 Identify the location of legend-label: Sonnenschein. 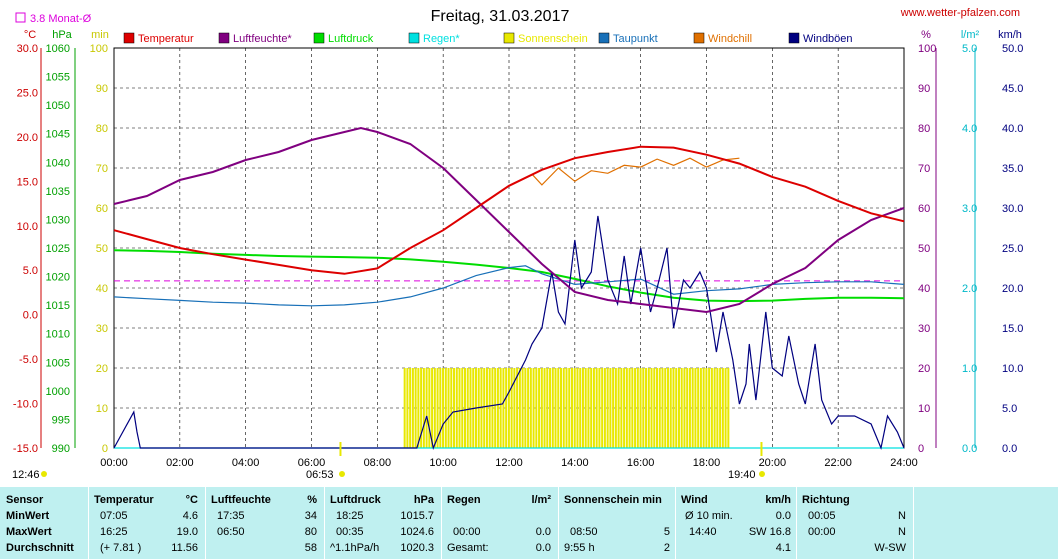
(553, 39).